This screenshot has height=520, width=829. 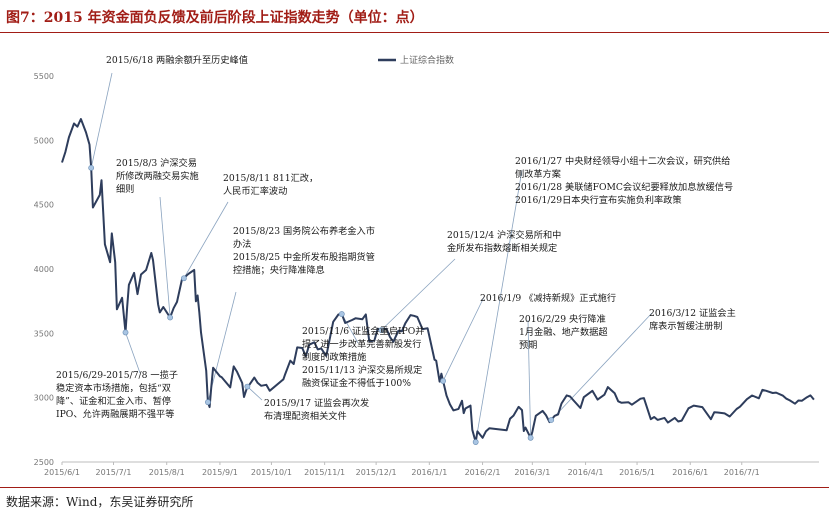 What do you see at coordinates (113, 401) in the screenshot?
I see `annotation-text: 降”、证金和汇金入市、暂停` at bounding box center [113, 401].